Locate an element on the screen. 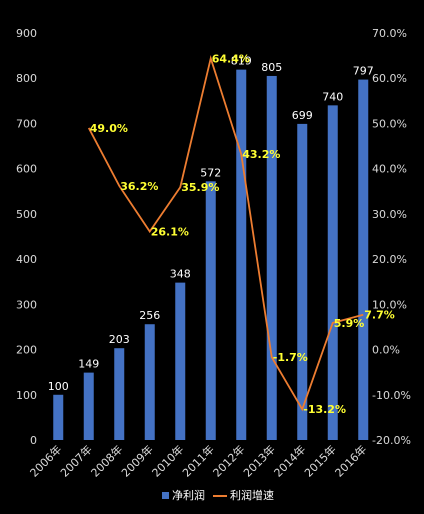 This screenshot has height=514, width=424. x-tick-label: 2008年 is located at coordinates (106, 460).